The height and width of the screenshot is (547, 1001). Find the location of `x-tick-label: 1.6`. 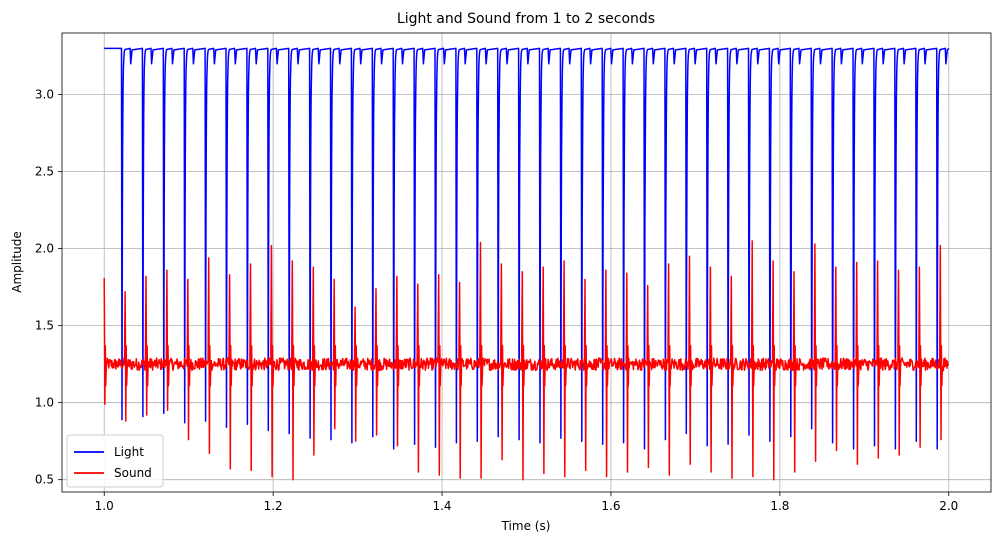

x-tick-label: 1.6 is located at coordinates (610, 506).